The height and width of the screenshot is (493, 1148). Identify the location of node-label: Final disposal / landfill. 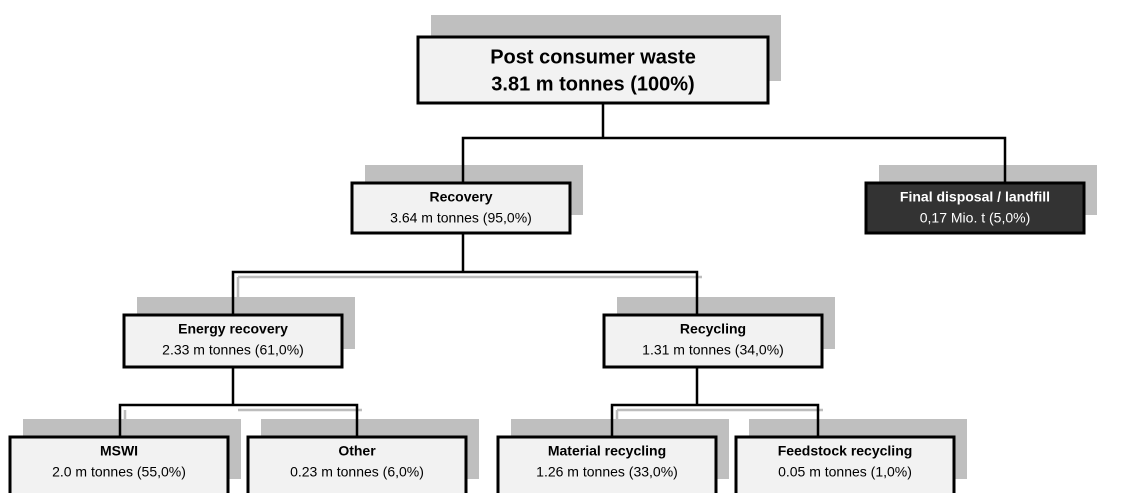
(975, 197).